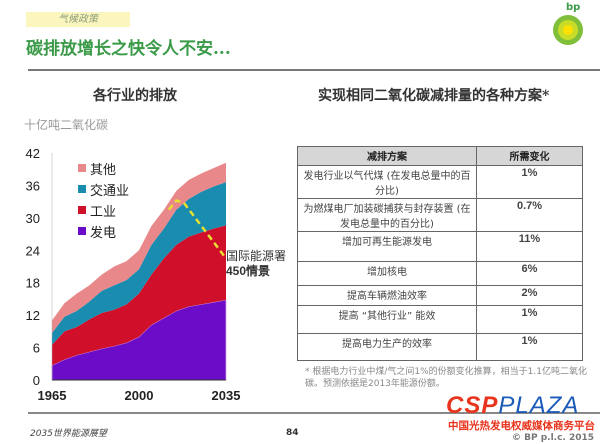 The image size is (600, 444). I want to click on watermark-logo-b: PLAZA, so click(539, 405).